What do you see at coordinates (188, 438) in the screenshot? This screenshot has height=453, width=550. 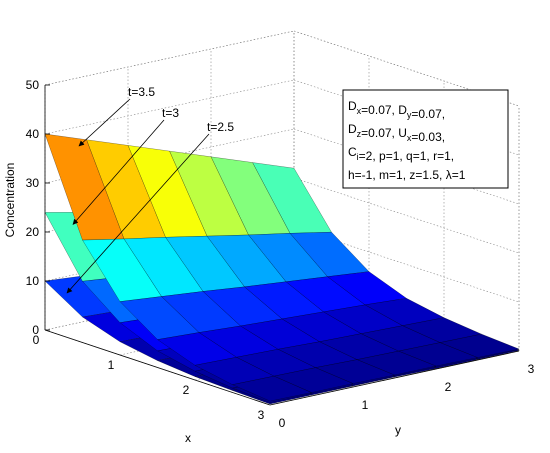 I see `x-axis-label: x` at bounding box center [188, 438].